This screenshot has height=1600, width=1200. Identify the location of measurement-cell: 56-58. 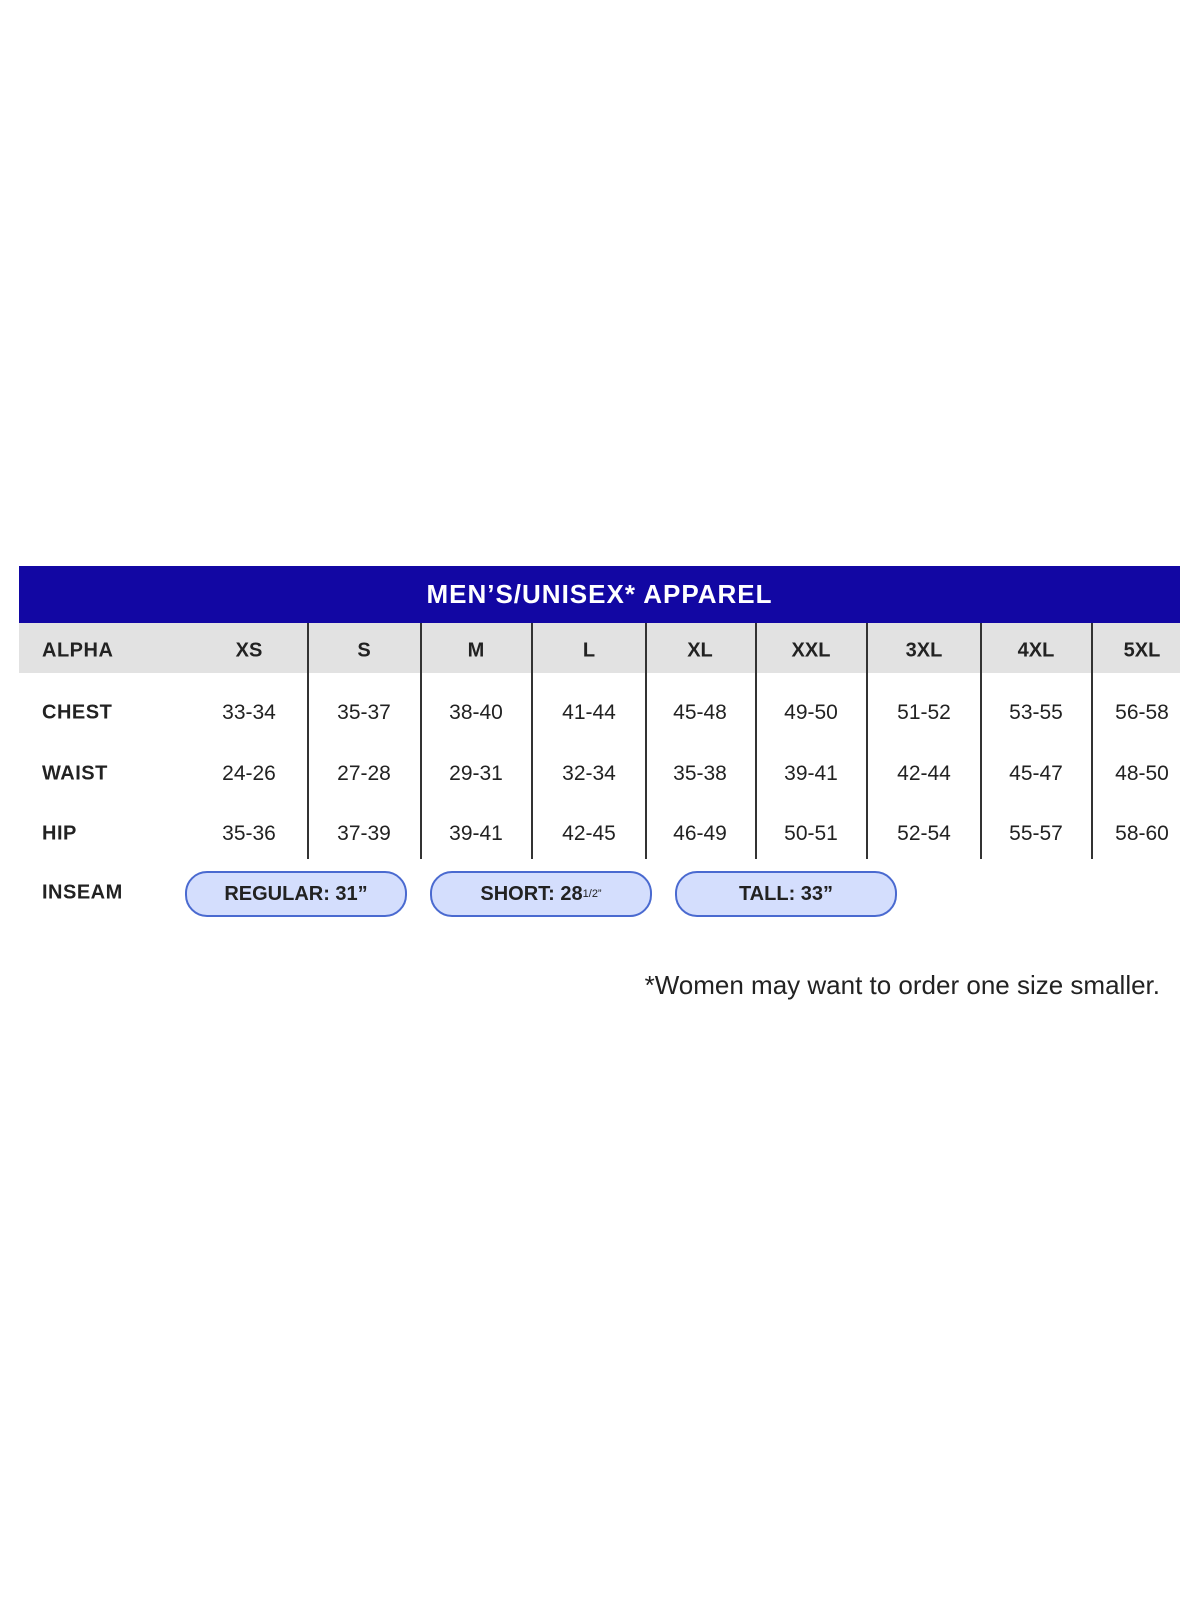
(1142, 712).